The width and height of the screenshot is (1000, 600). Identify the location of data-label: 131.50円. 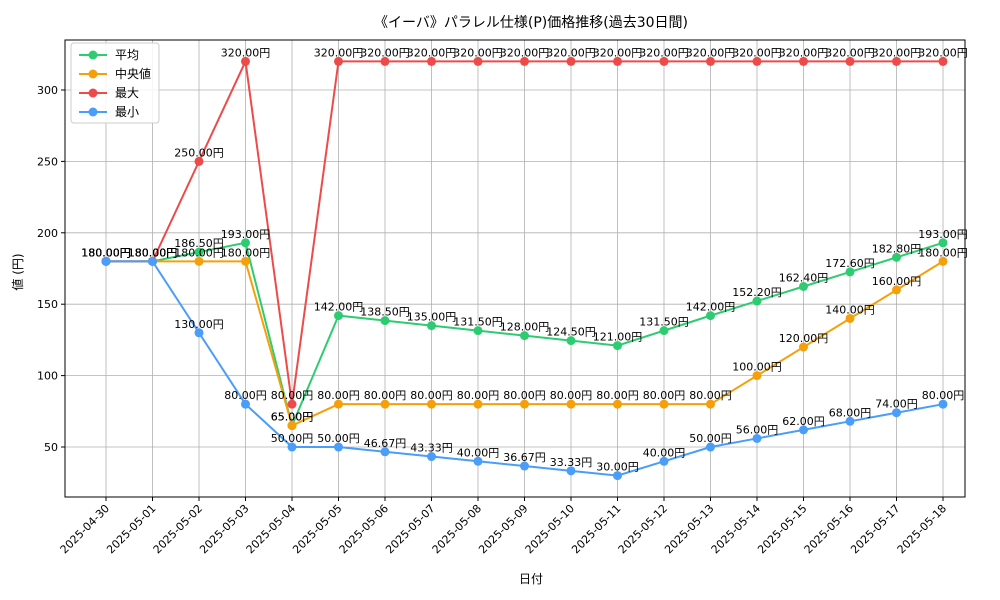
(478, 322).